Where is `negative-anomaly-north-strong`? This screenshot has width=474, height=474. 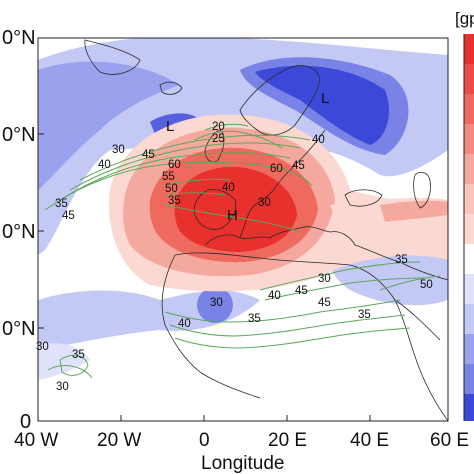
negative-anomaly-north-strong is located at coordinates (322, 105).